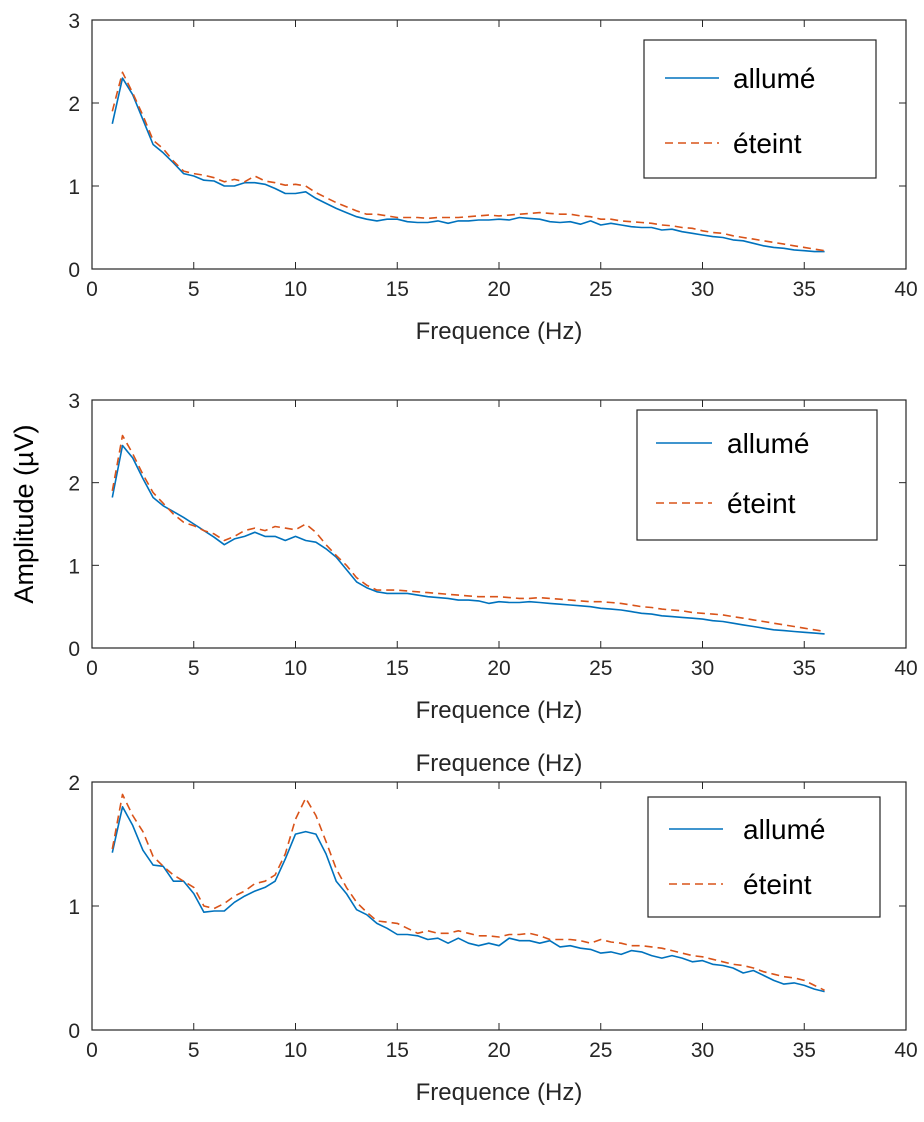  I want to click on shared-y-axis-label: Amplitude (µV), so click(24, 513).